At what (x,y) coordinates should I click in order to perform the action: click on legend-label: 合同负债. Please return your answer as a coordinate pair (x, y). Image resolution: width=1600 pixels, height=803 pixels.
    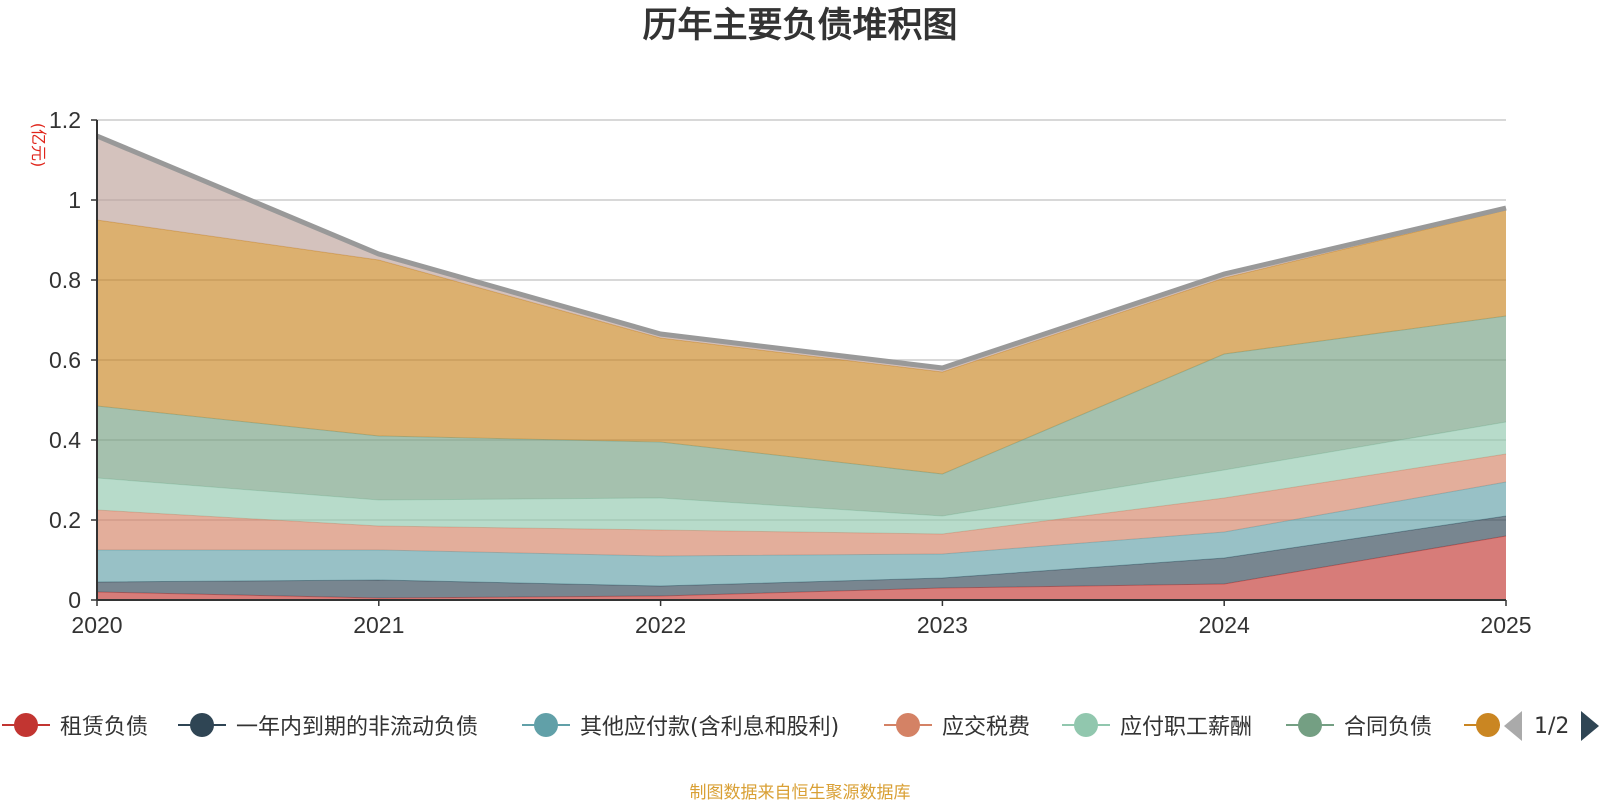
    Looking at the image, I should click on (1388, 727).